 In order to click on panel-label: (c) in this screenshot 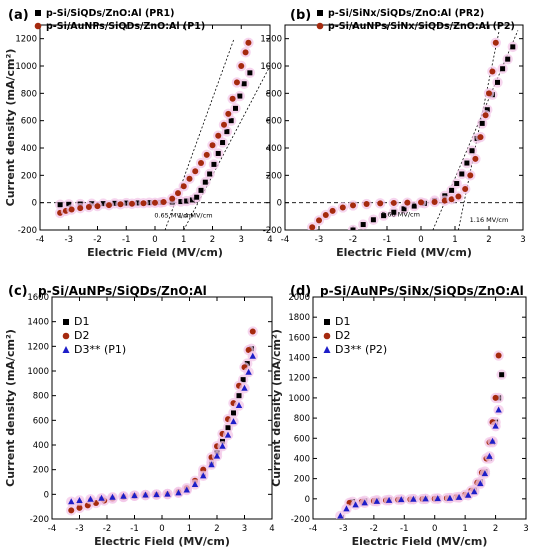, I will do `click(18, 291)`.